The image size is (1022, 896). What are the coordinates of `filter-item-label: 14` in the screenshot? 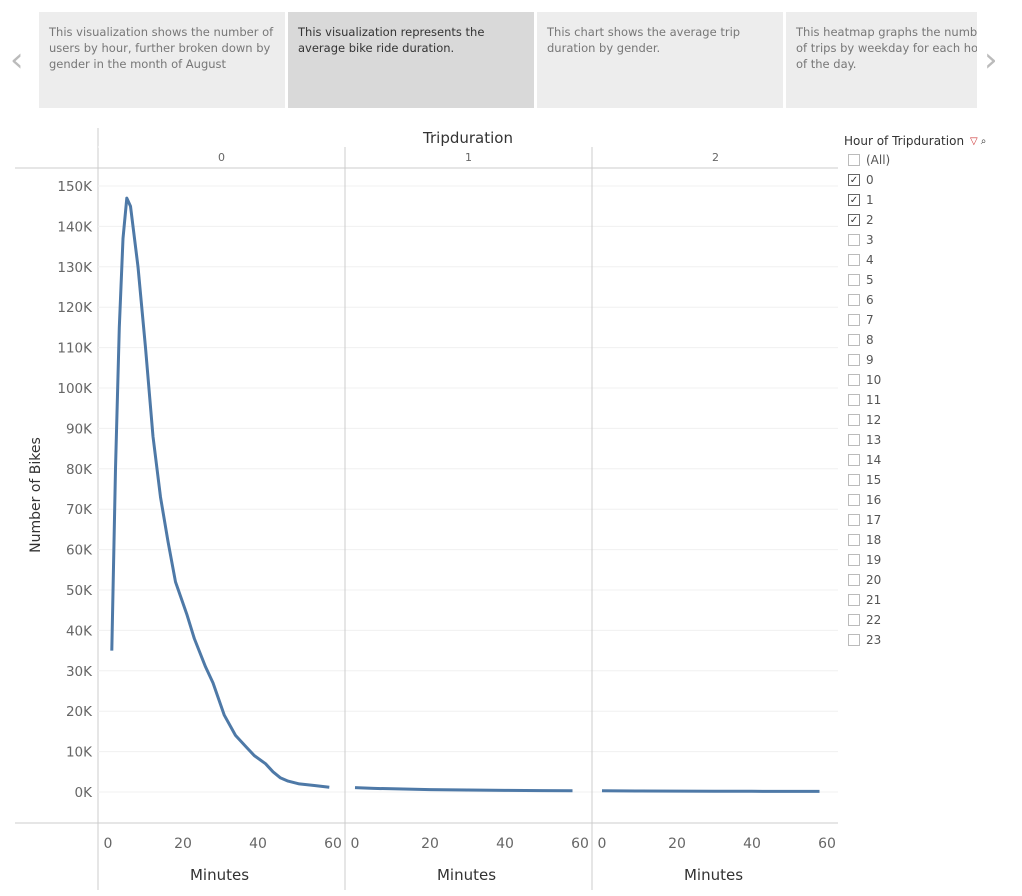 It's located at (874, 460).